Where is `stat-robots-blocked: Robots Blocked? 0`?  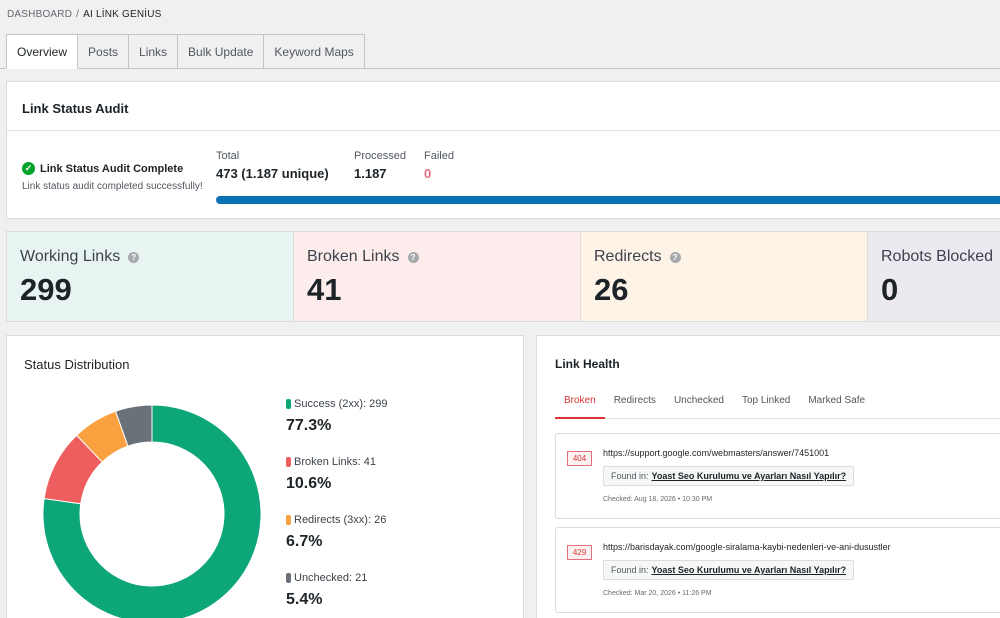
stat-robots-blocked: Robots Blocked? 0 is located at coordinates (933, 276).